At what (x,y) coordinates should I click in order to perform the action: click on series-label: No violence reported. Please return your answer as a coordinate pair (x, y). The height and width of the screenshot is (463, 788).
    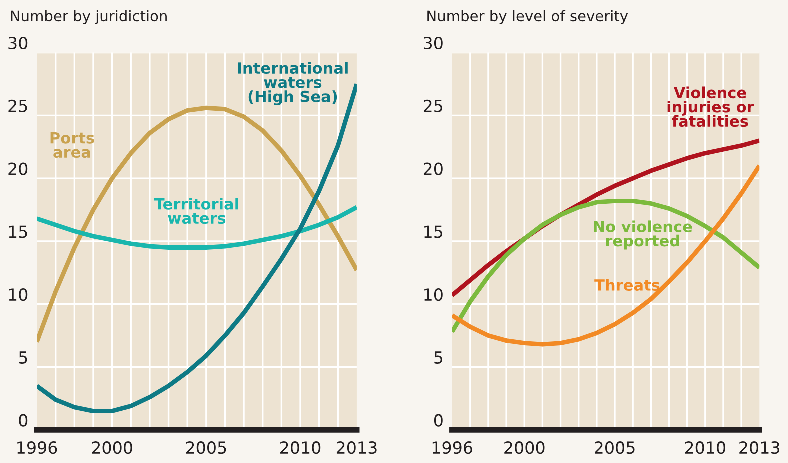
    Looking at the image, I should click on (643, 235).